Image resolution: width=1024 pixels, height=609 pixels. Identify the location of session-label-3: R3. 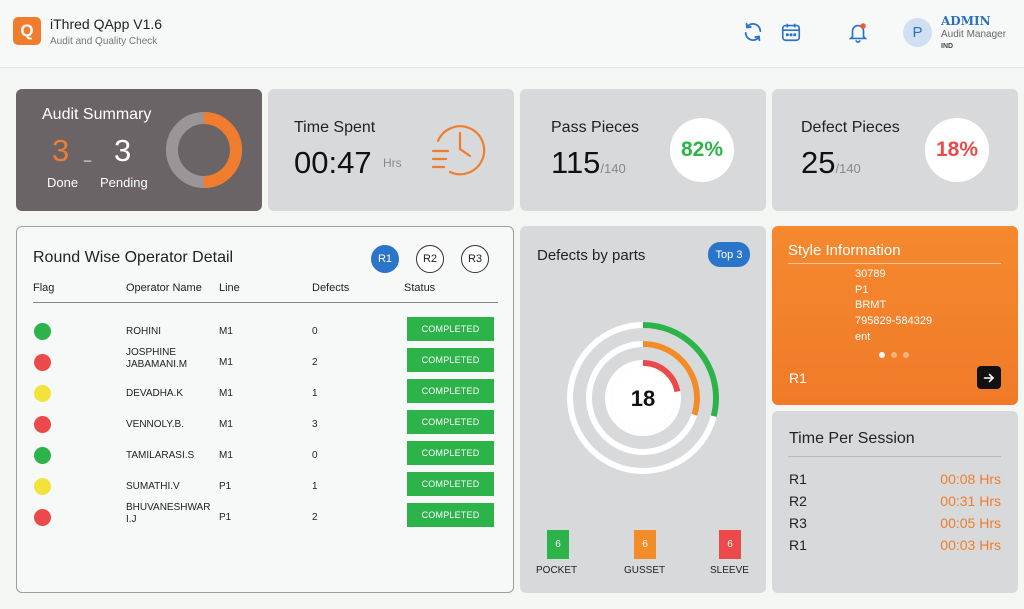
(798, 523).